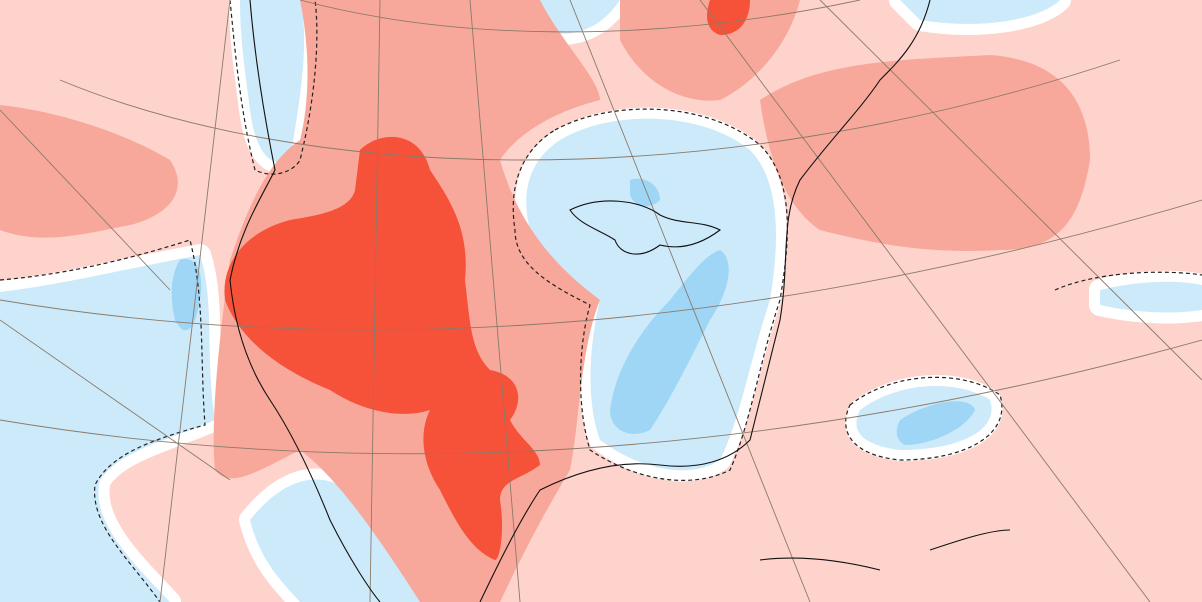 This screenshot has height=602, width=1202. I want to click on labrador-cold, so click(980, 17).